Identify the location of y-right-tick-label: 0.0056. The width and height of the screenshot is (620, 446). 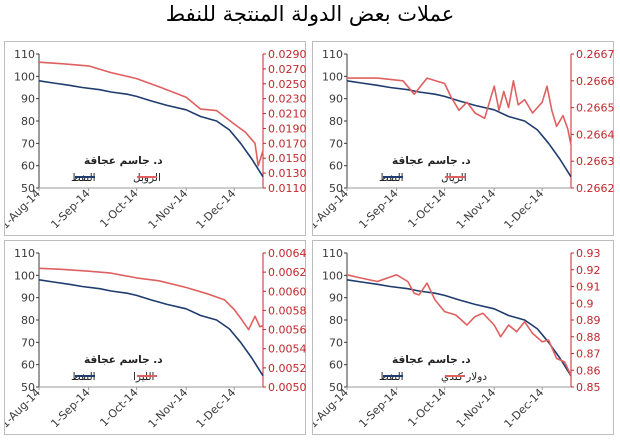
(287, 330).